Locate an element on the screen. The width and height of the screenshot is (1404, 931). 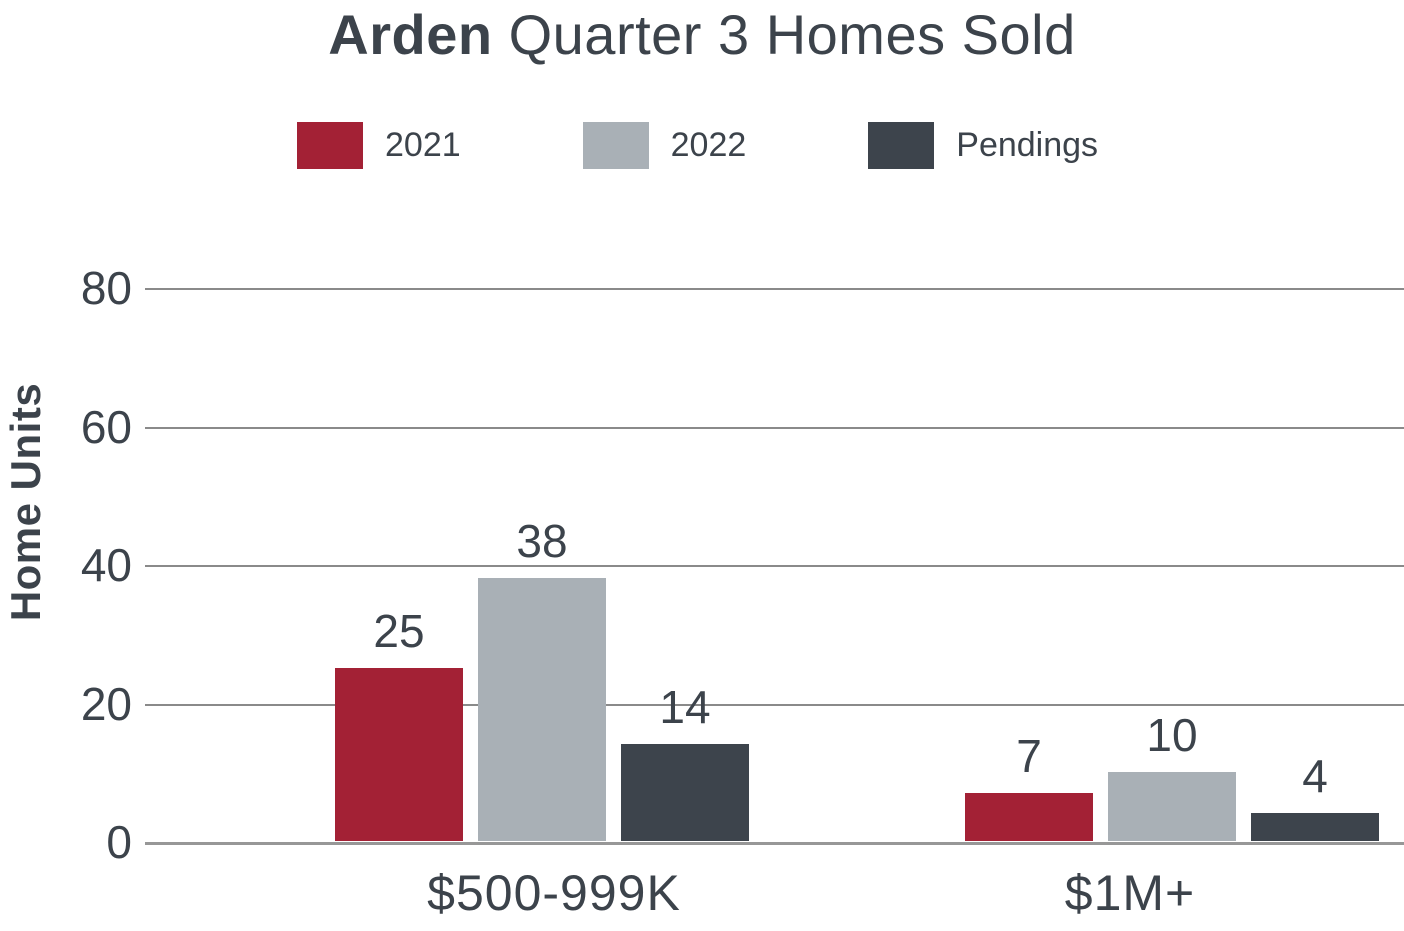
legend-label-pendings: Pendings is located at coordinates (1027, 145).